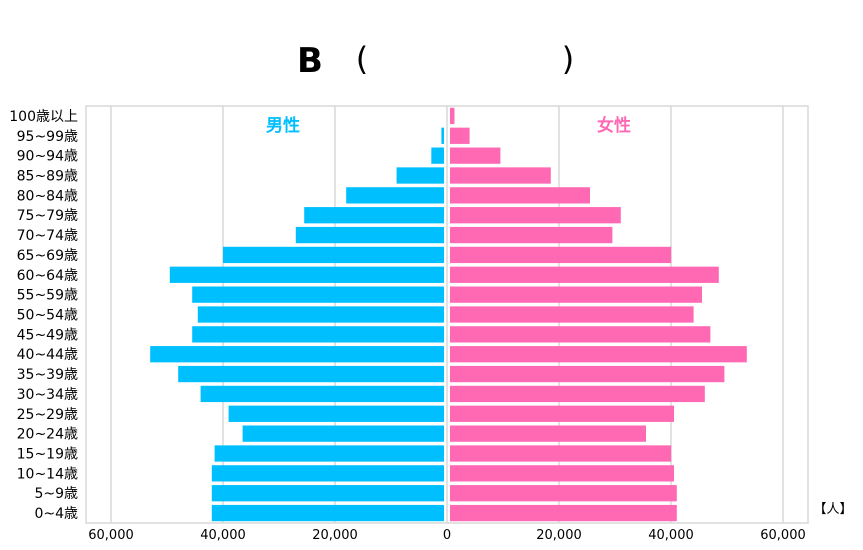  What do you see at coordinates (47, 216) in the screenshot?
I see `y-category-label: 75~79歳` at bounding box center [47, 216].